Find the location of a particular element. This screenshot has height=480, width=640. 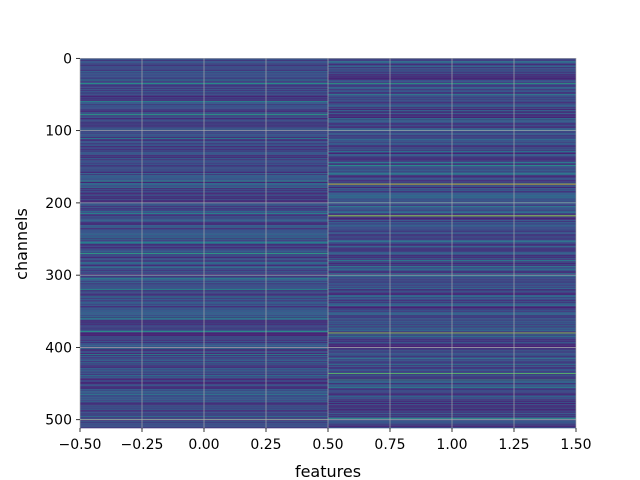

x-tick-label: 1.00 is located at coordinates (451, 445).